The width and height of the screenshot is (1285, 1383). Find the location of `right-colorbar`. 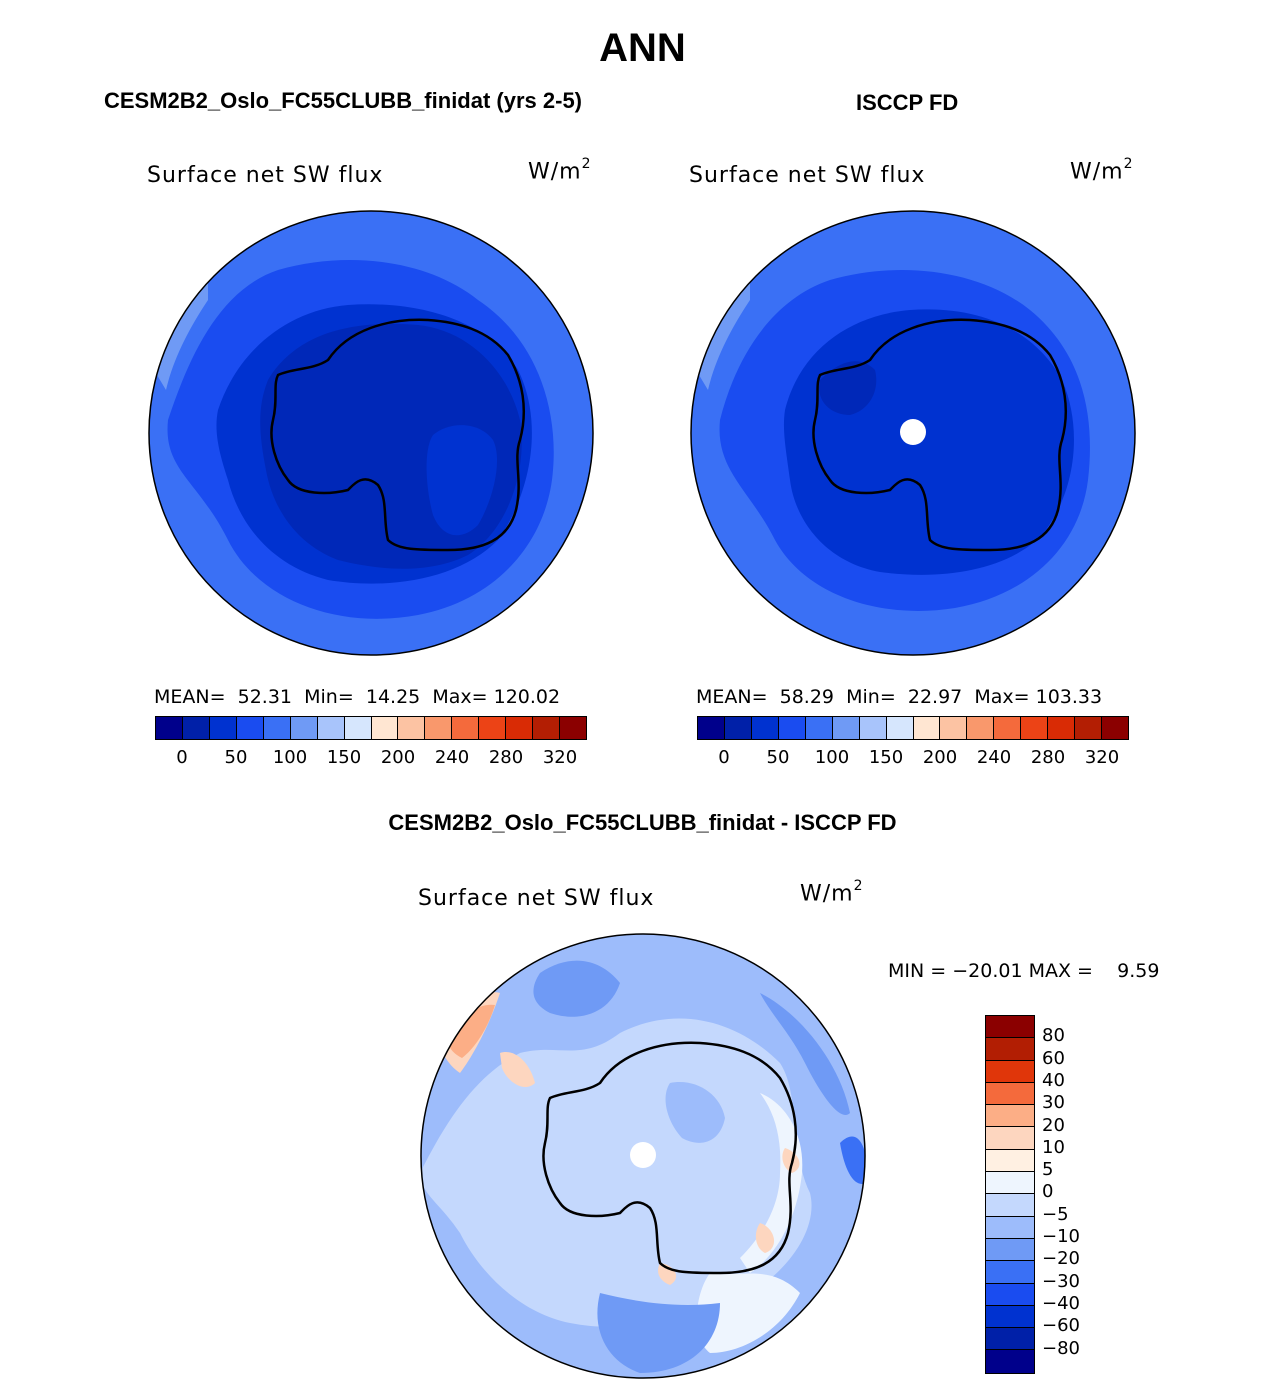

right-colorbar is located at coordinates (913, 728).